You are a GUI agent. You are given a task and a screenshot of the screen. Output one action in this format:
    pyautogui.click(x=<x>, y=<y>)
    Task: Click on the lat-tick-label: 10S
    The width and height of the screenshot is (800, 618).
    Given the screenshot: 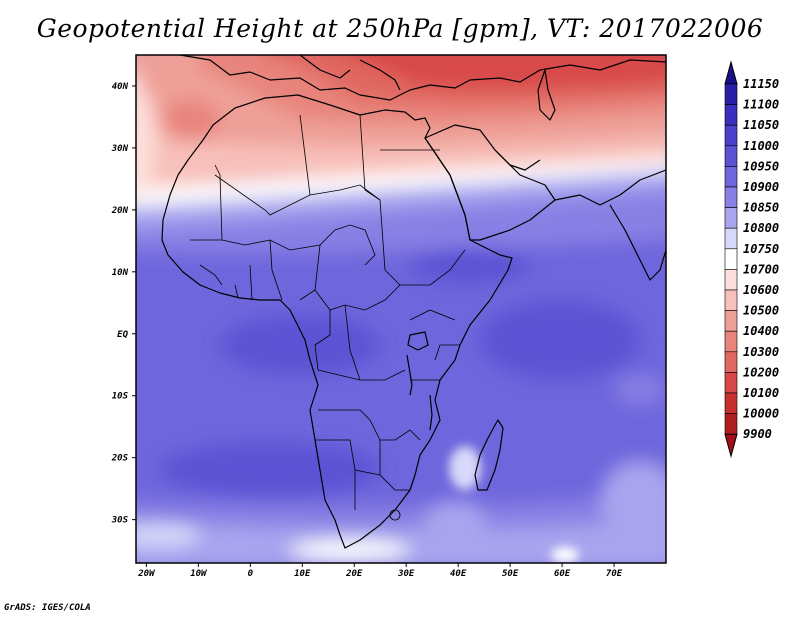 What is the action you would take?
    pyautogui.click(x=120, y=397)
    